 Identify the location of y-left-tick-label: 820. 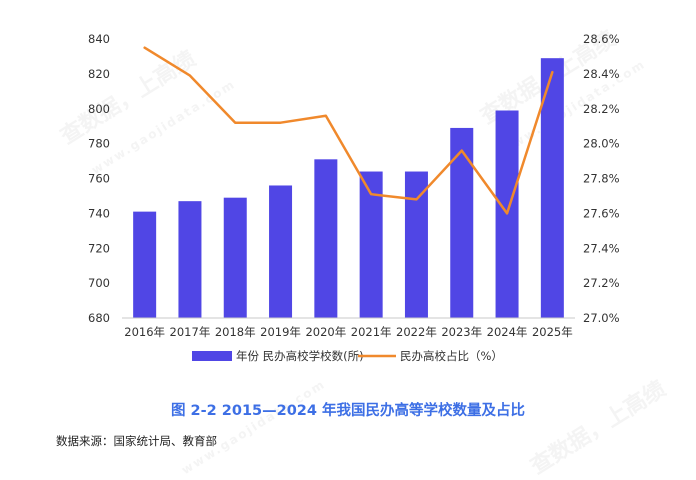
(99, 74).